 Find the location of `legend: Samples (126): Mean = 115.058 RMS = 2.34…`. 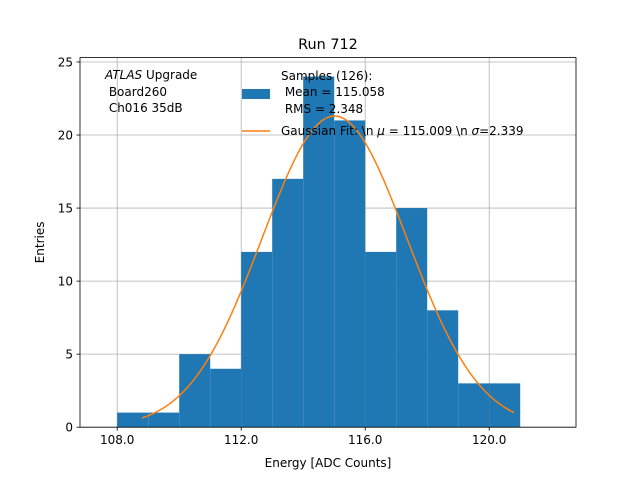

legend: Samples (126): Mean = 115.058 RMS = 2.34… is located at coordinates (383, 103).